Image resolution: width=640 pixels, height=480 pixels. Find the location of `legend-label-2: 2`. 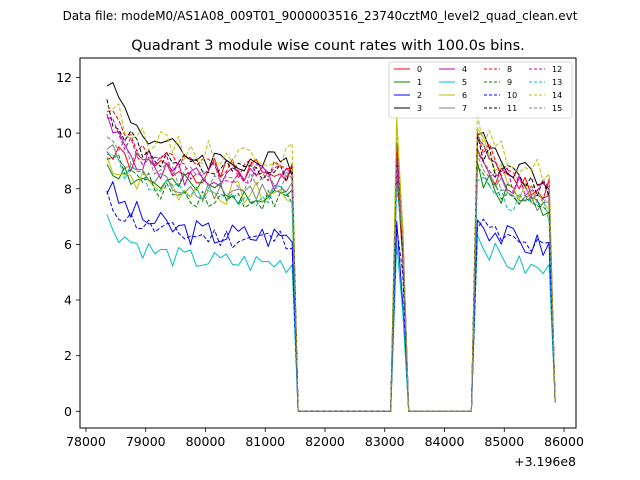

legend-label-2: 2 is located at coordinates (419, 95).